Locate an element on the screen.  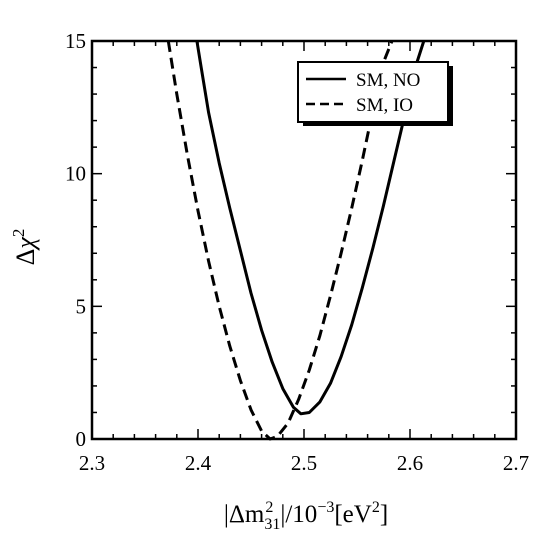
x-tick-label: 2.4 is located at coordinates (198, 463).